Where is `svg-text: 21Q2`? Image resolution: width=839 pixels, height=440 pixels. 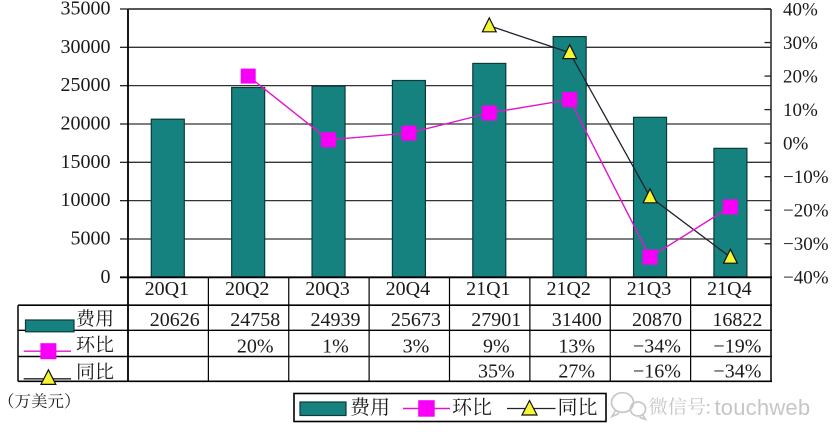 svg-text: 21Q2 is located at coordinates (568, 289).